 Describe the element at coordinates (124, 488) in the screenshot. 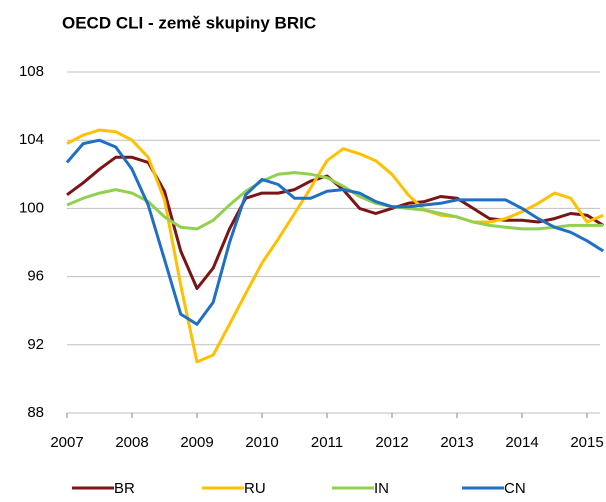

I see `legend-label: BR` at that location.